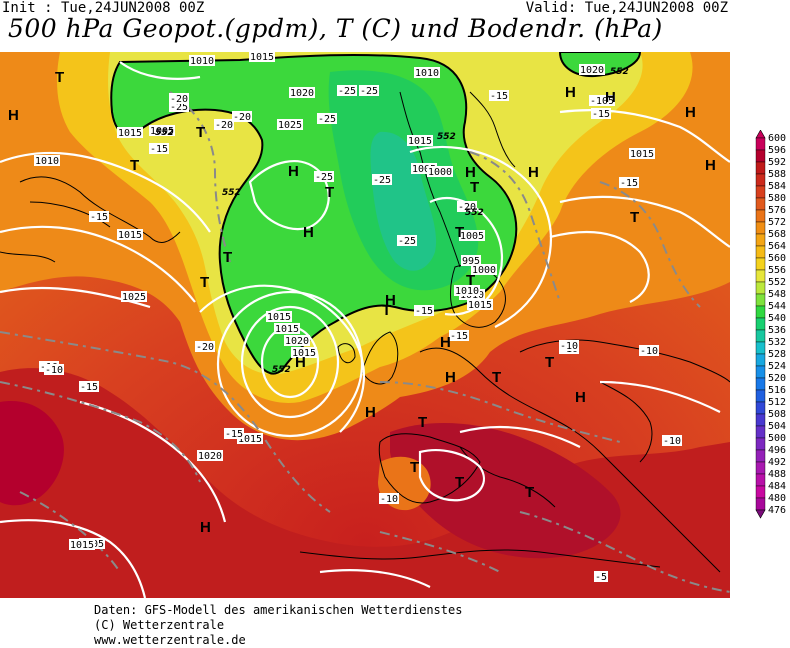  What do you see at coordinates (777, 390) in the screenshot?
I see `legend-level-label: 516` at bounding box center [777, 390].